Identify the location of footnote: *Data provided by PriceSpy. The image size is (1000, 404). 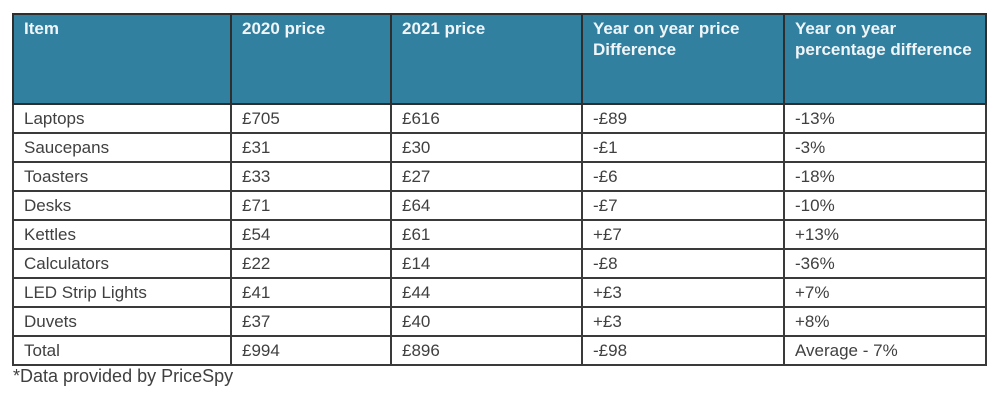
(123, 376).